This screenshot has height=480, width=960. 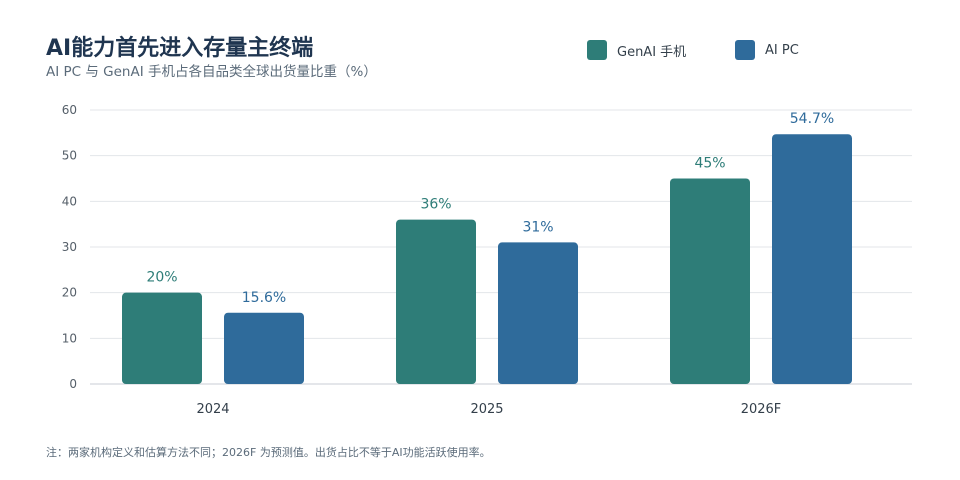 I want to click on legend-label-aipc: AI PC, so click(x=782, y=50).